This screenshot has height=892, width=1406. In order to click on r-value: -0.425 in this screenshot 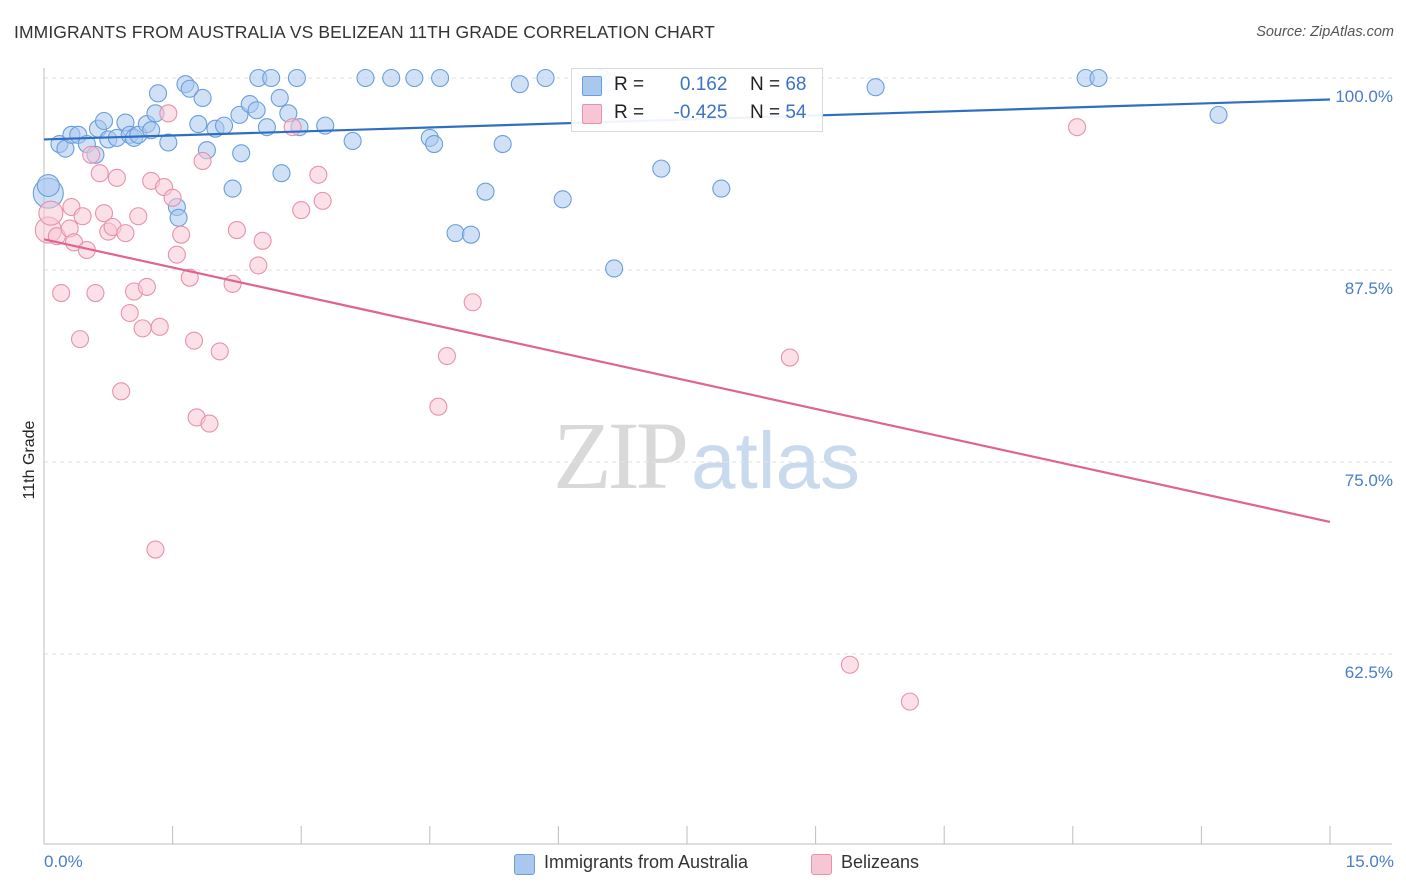, I will do `click(700, 112)`.